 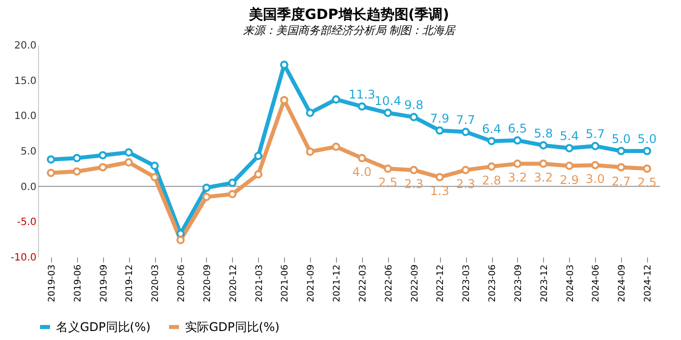 What do you see at coordinates (182, 283) in the screenshot?
I see `x-tick-label: 2020-06` at bounding box center [182, 283].